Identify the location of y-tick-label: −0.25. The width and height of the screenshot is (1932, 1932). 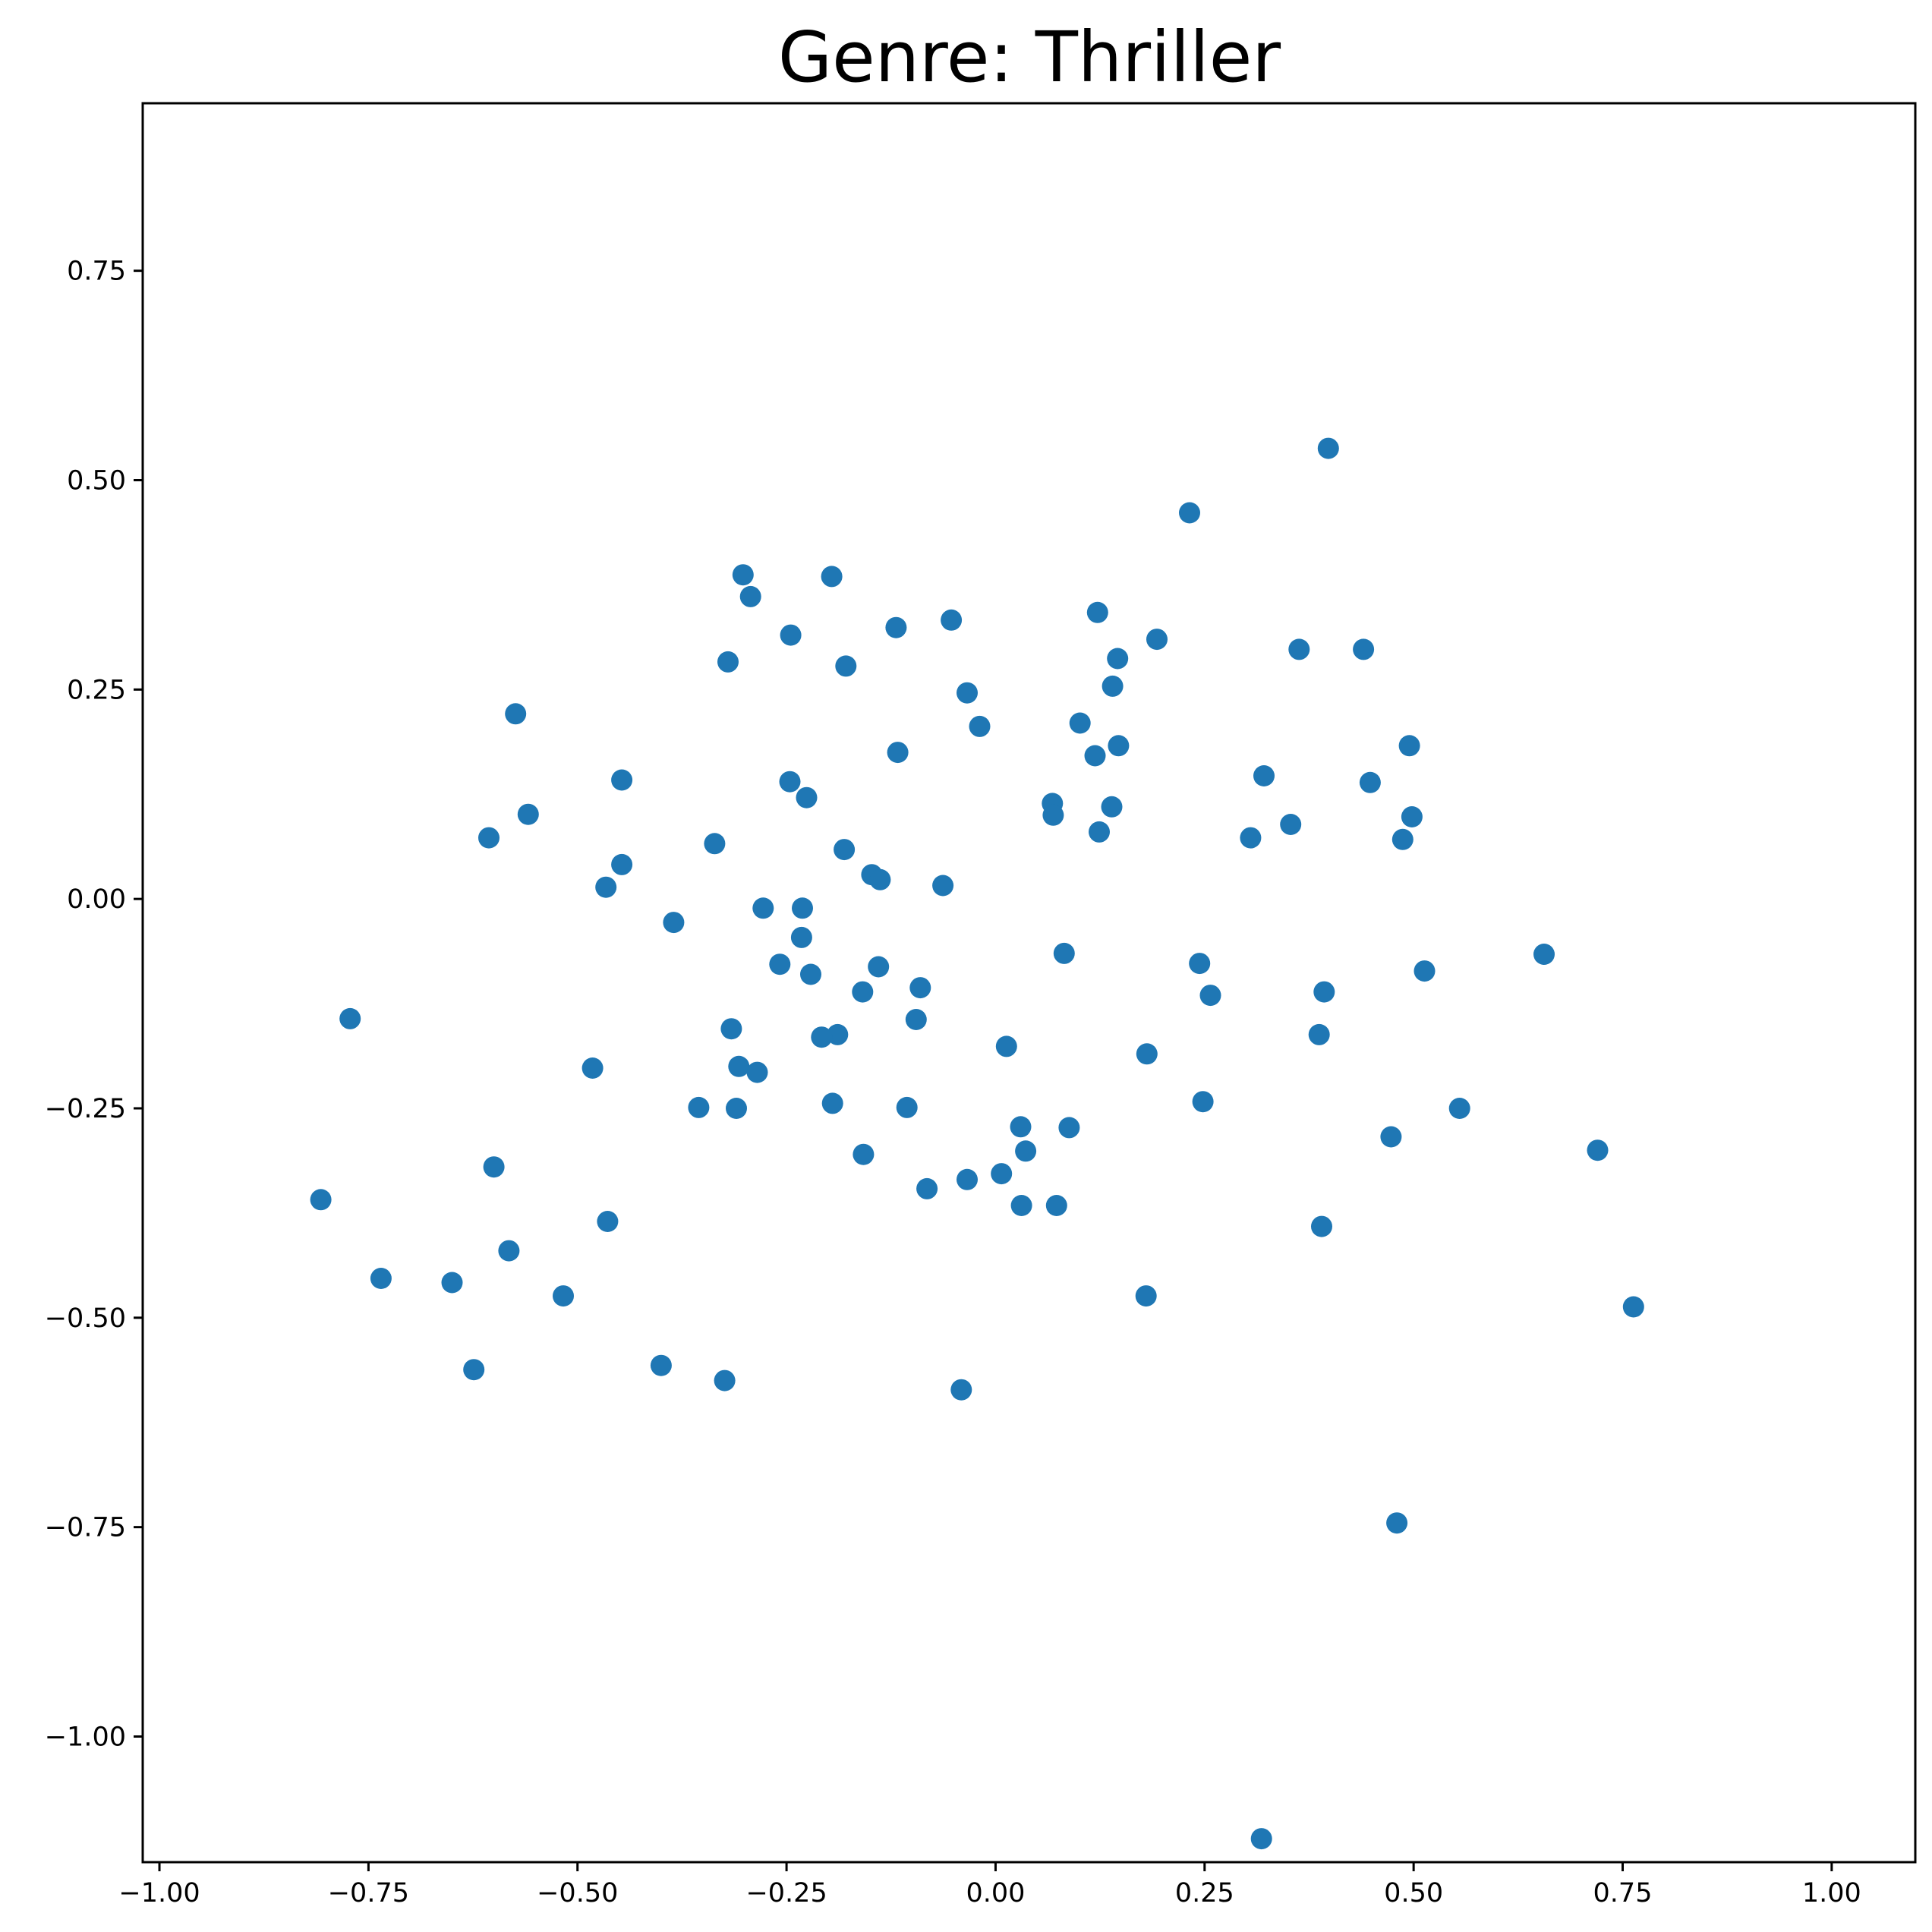
(86, 1109).